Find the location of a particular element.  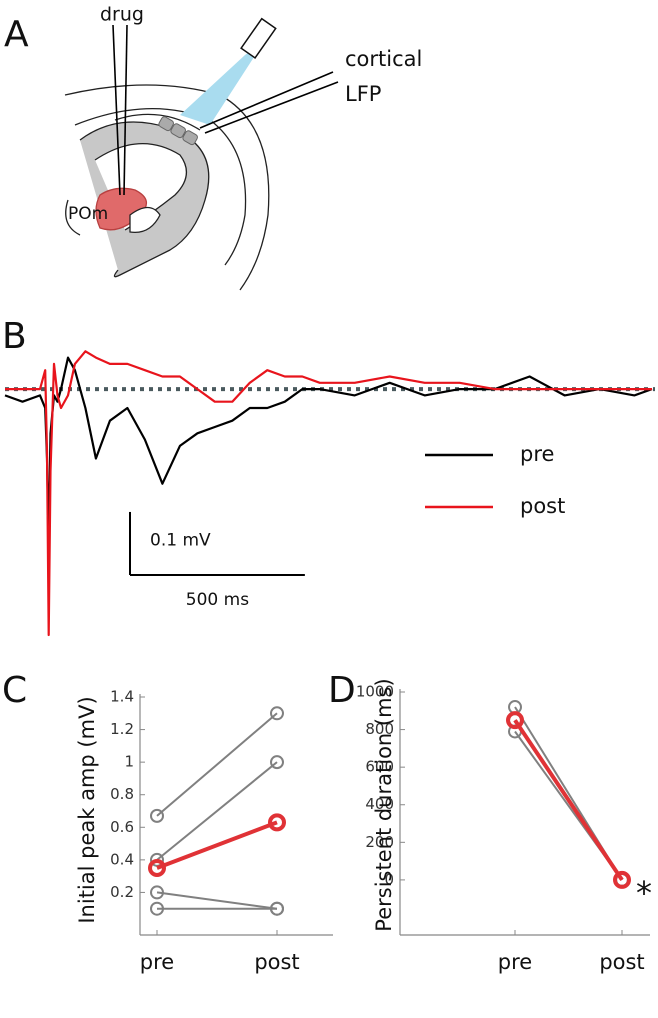

y-tick-label: 400 is located at coordinates (379, 804).